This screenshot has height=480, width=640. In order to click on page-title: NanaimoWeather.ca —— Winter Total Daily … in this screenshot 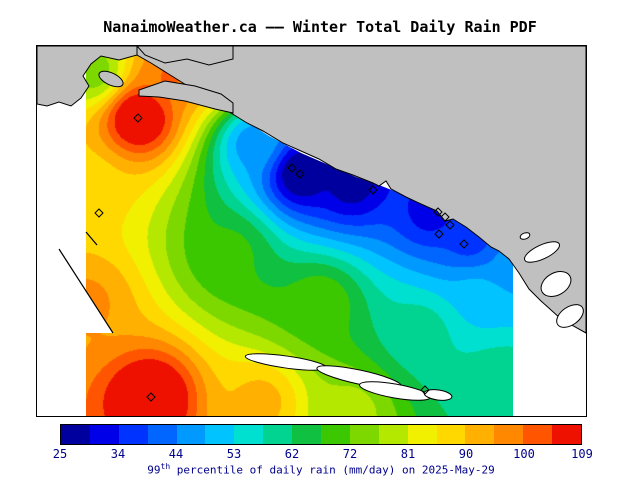, I will do `click(320, 27)`.